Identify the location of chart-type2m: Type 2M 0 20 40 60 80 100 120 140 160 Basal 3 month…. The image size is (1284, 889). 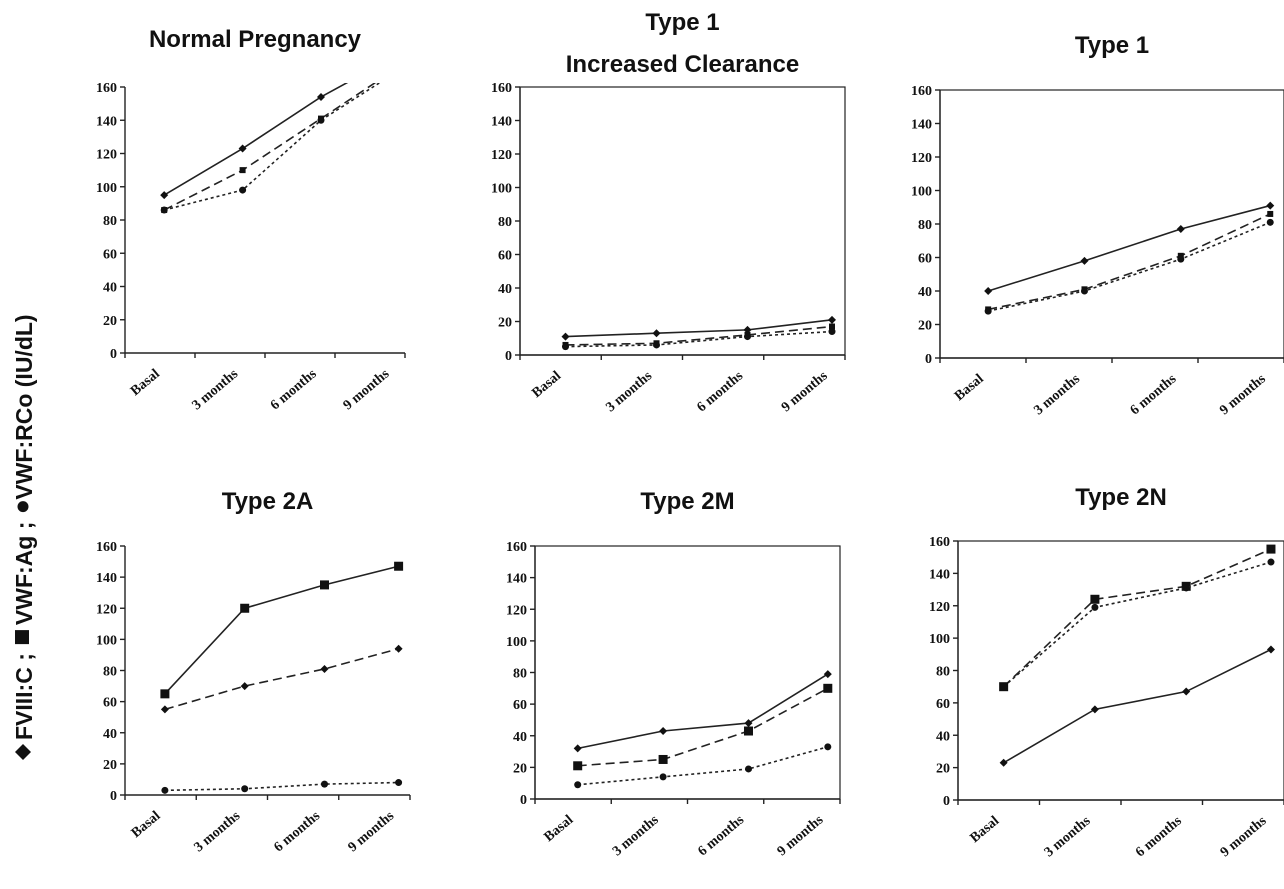
(673, 673).